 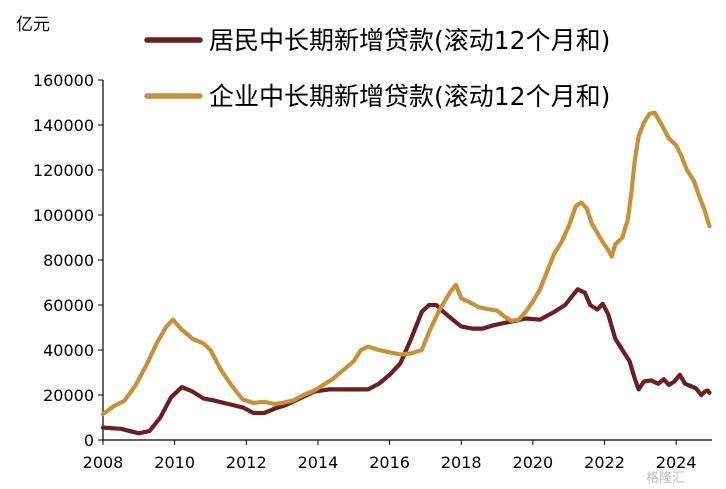 I want to click on x-axis: 2008 2010 2012 2014 2016 2018 2020 2022 2024, so click(x=390, y=456).